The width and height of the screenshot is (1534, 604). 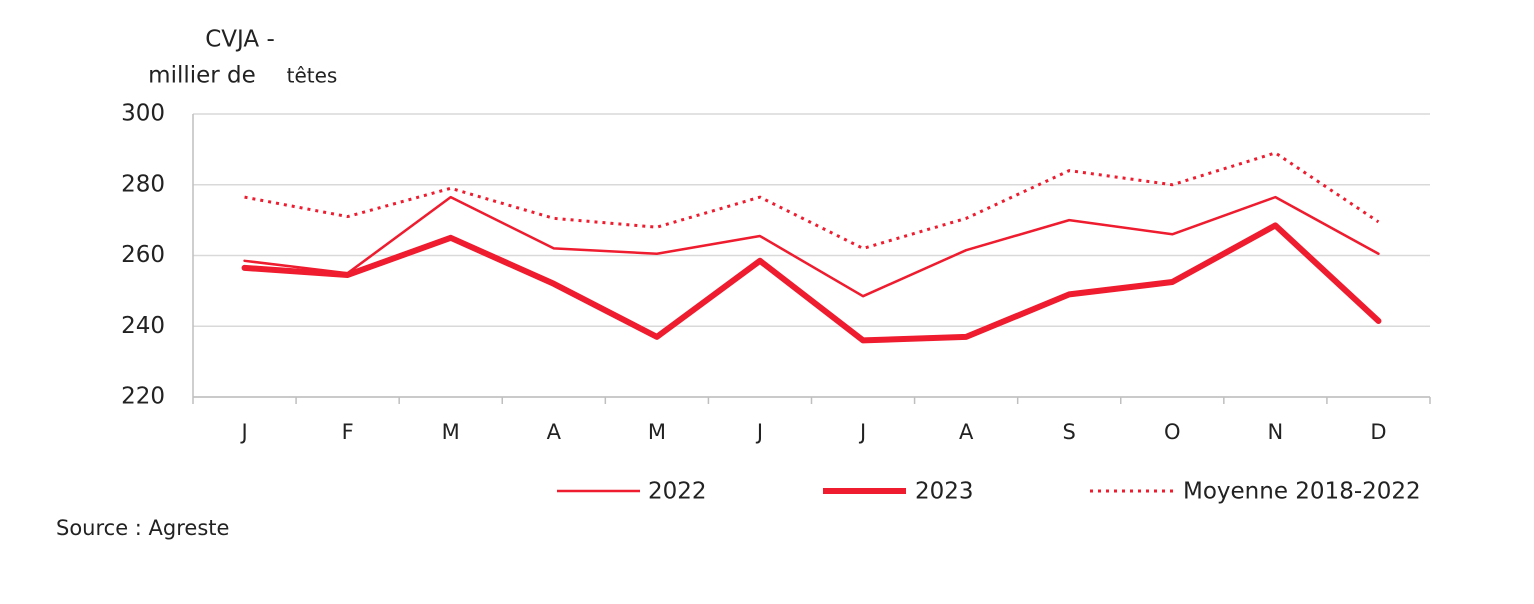 I want to click on y-tick-label: 280, so click(x=143, y=184).